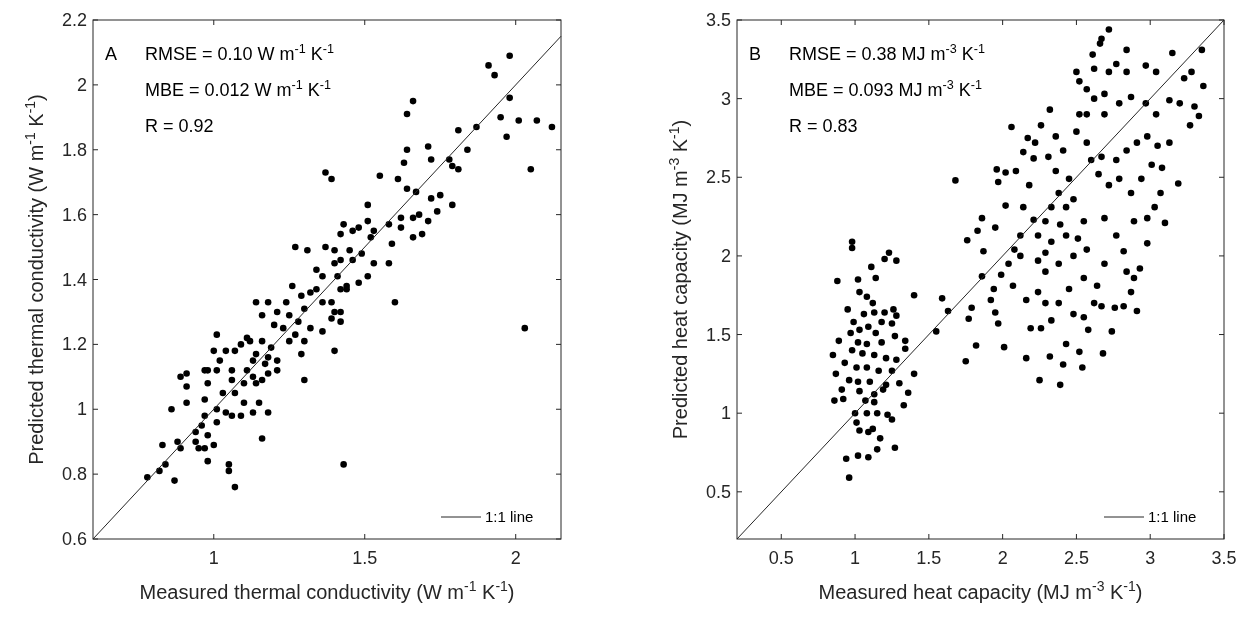  I want to click on y-tick-label: 1.5, so click(718, 334).